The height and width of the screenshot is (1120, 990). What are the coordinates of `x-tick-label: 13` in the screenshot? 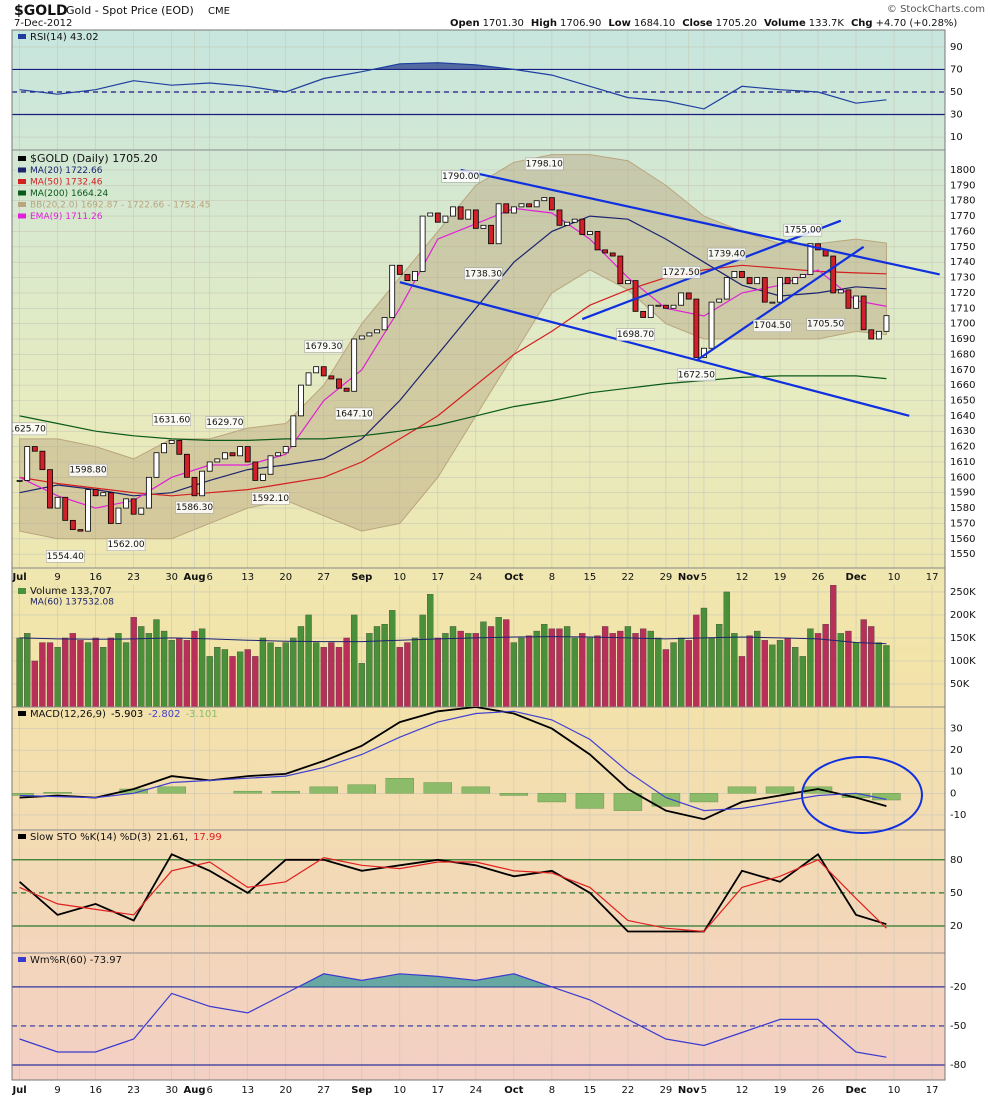 It's located at (247, 1090).